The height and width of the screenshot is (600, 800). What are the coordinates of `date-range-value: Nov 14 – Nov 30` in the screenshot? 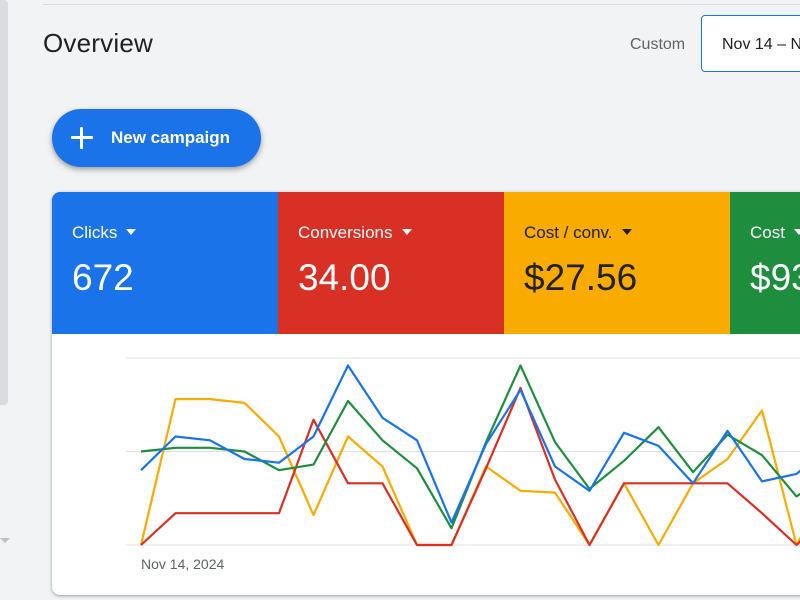 It's located at (761, 44).